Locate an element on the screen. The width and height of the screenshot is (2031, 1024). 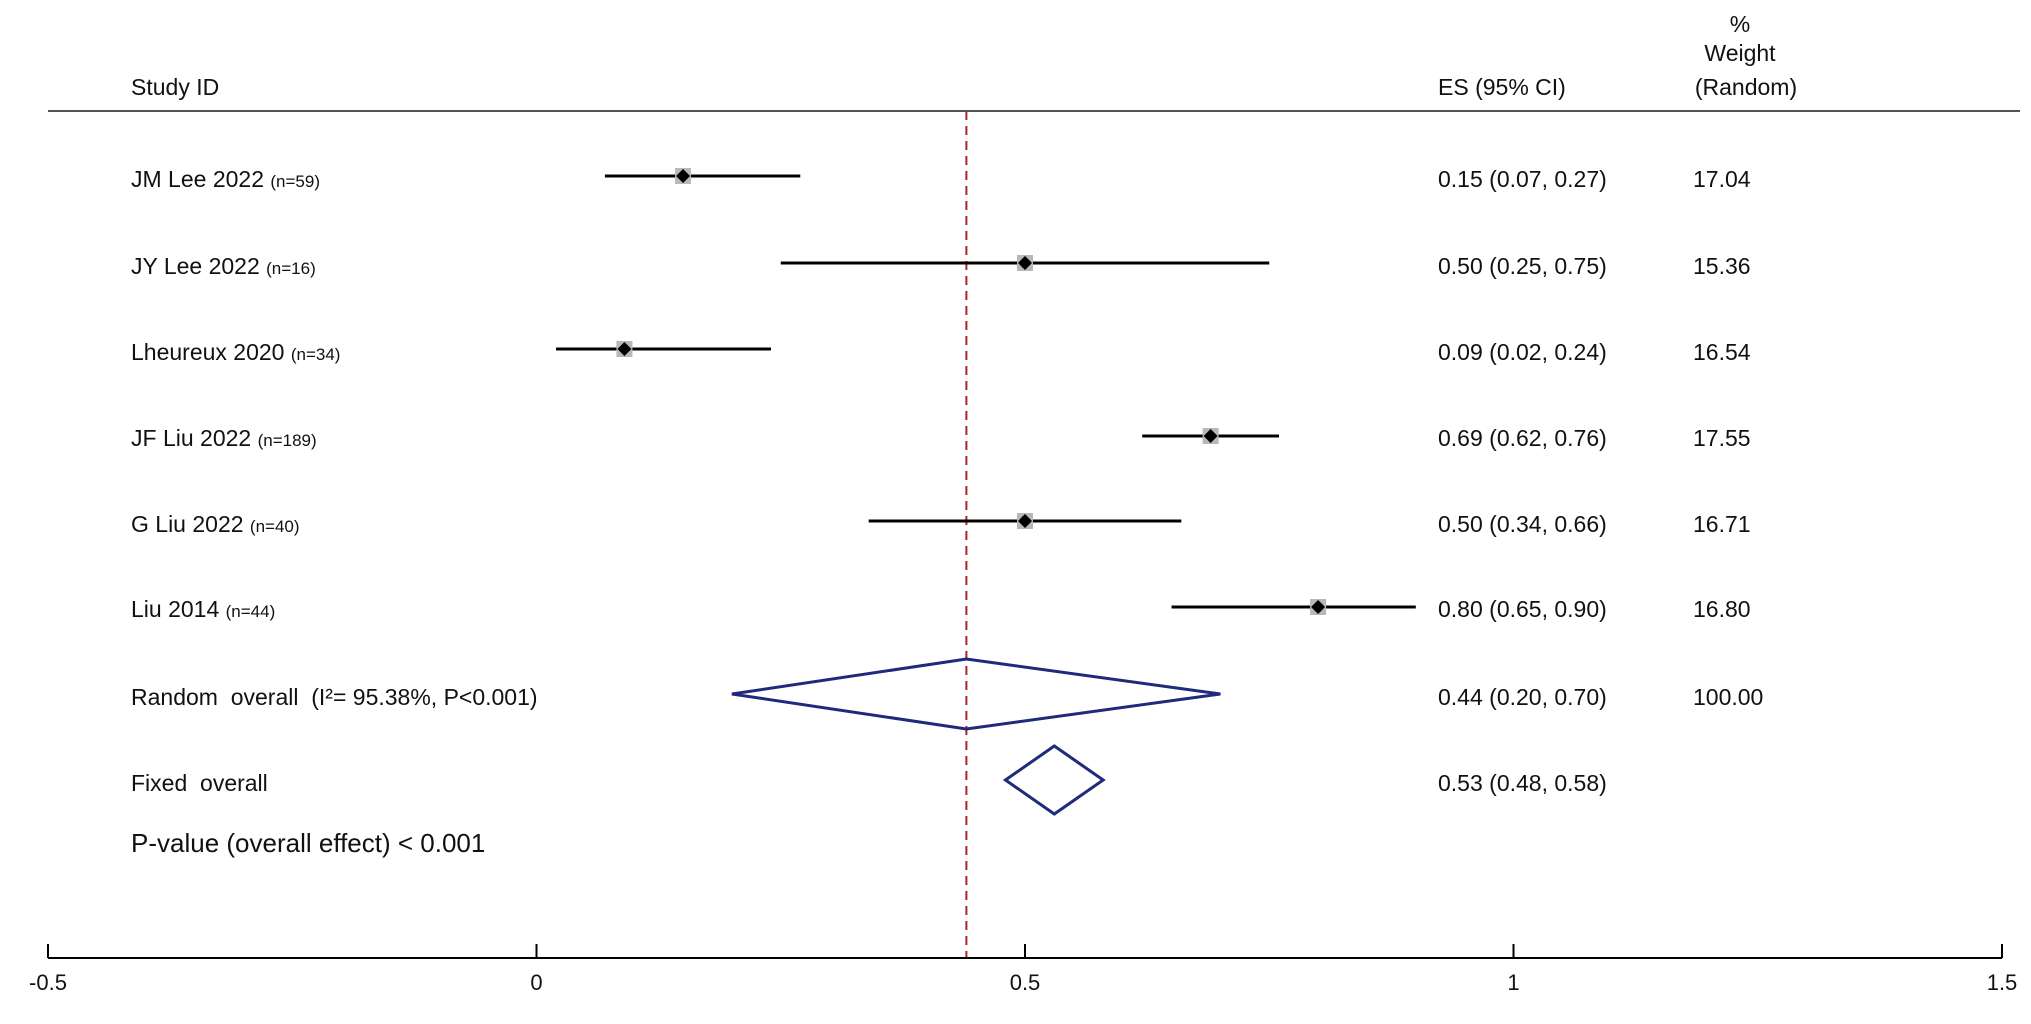
x-tick-label-3: 1 is located at coordinates (1513, 982).